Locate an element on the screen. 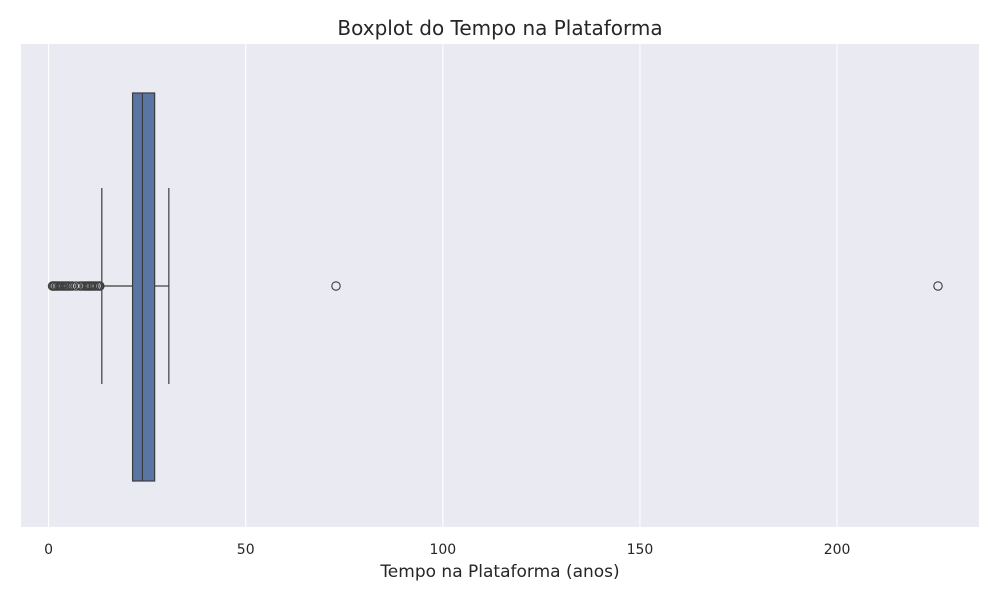 The image size is (1000, 600). iqr-box is located at coordinates (143, 287).